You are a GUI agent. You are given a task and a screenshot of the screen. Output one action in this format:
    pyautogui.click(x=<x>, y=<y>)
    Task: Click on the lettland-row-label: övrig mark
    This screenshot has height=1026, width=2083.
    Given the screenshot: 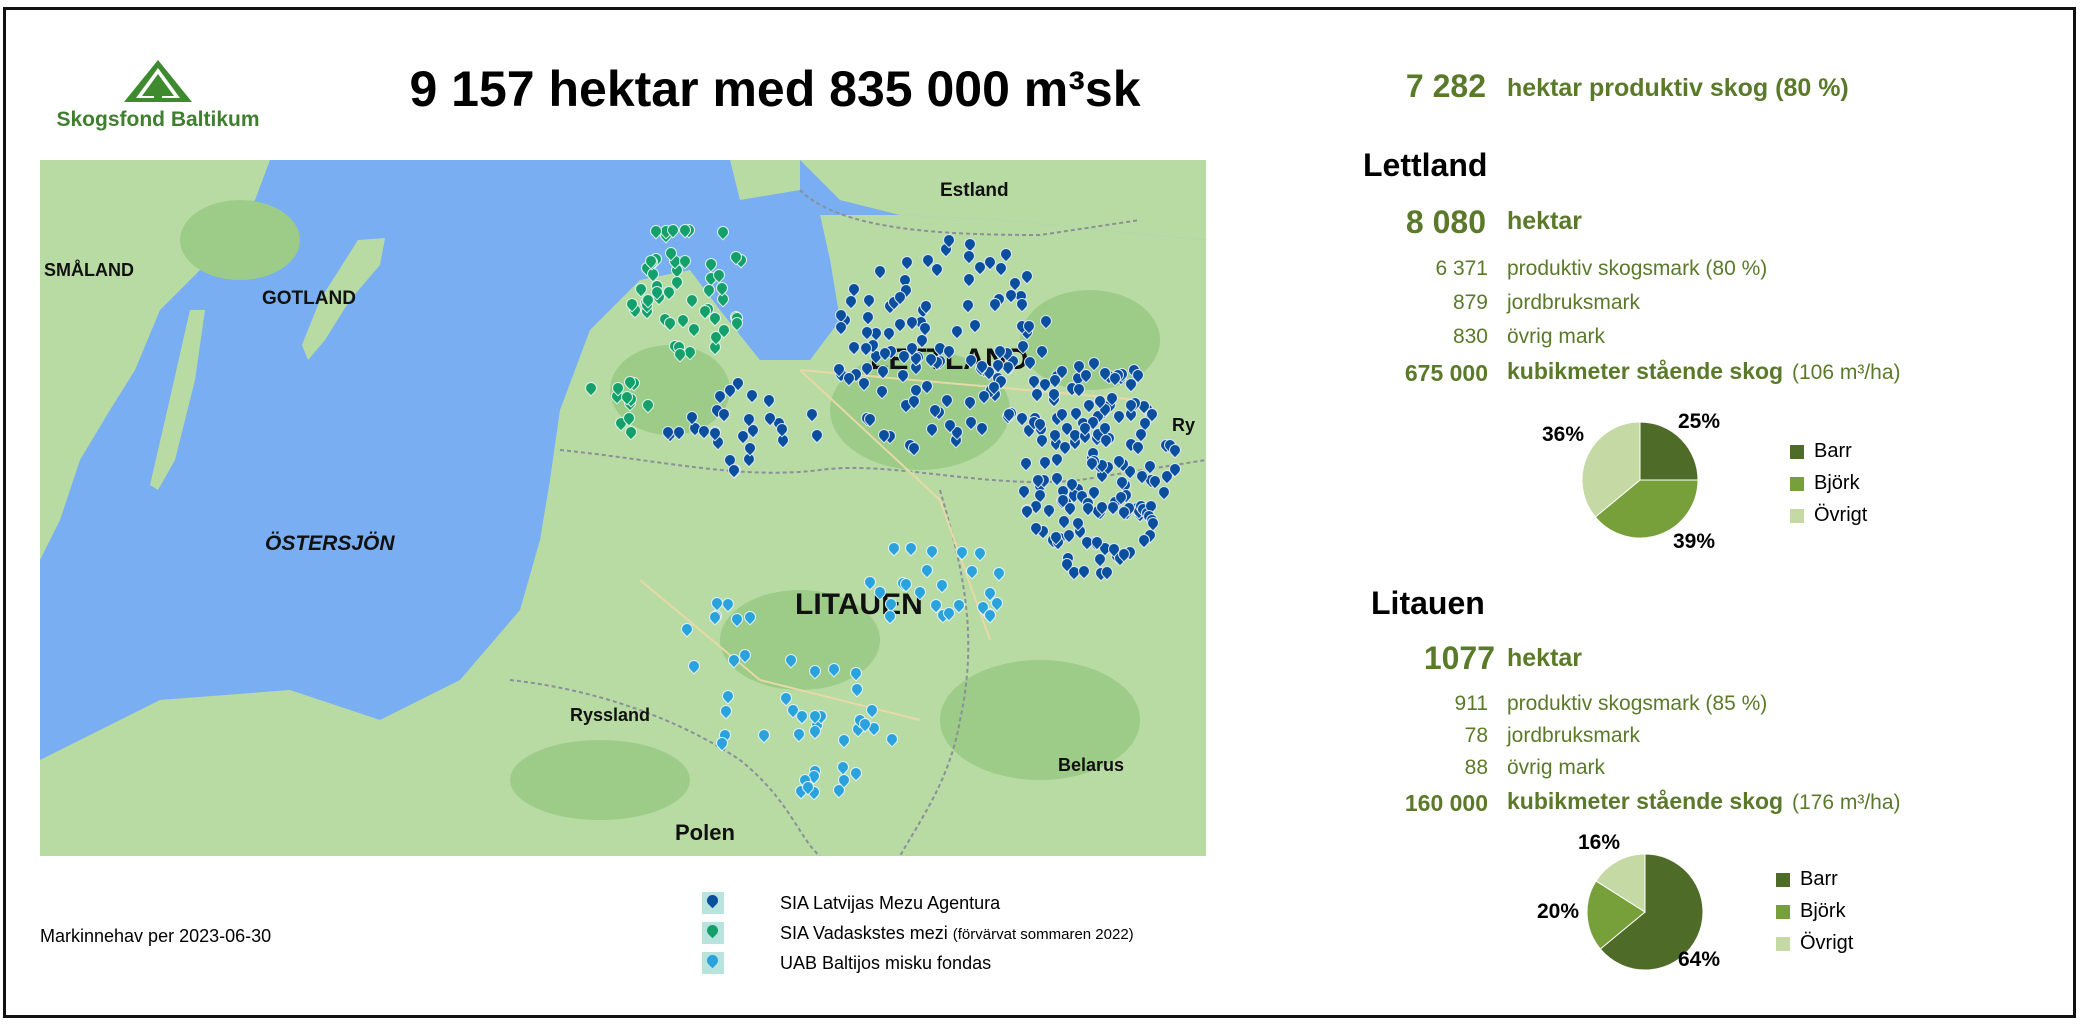 What is the action you would take?
    pyautogui.click(x=1556, y=336)
    